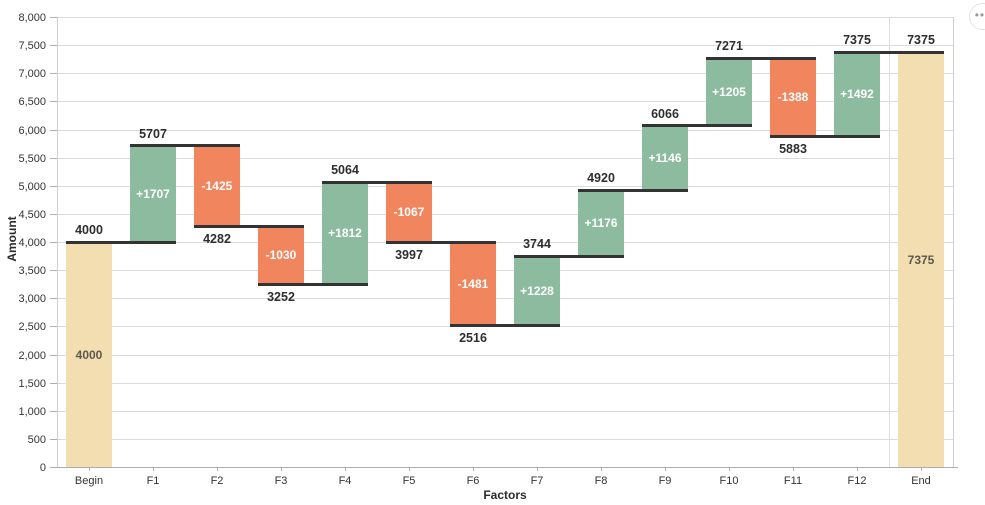  What do you see at coordinates (32, 130) in the screenshot?
I see `y-tick-label: 6,000` at bounding box center [32, 130].